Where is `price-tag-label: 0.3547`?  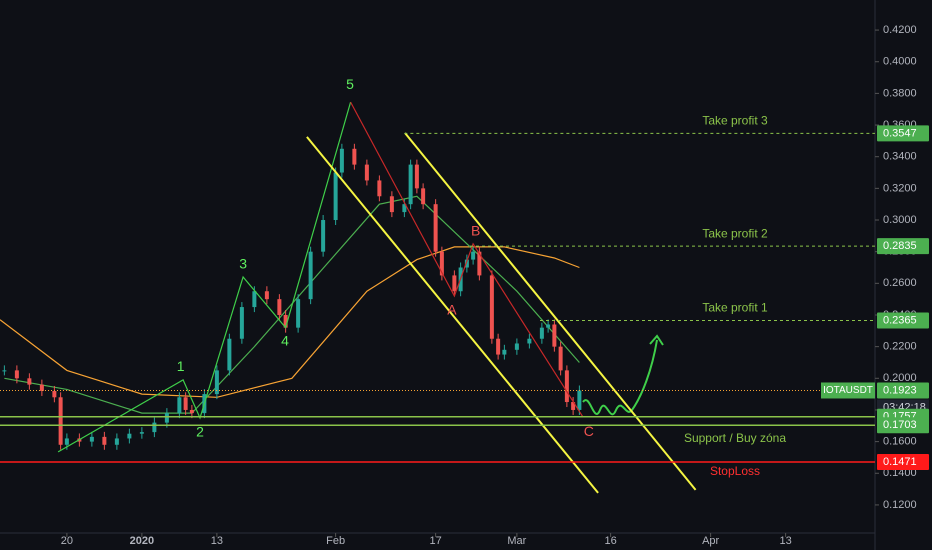
price-tag-label: 0.3547 is located at coordinates (900, 133).